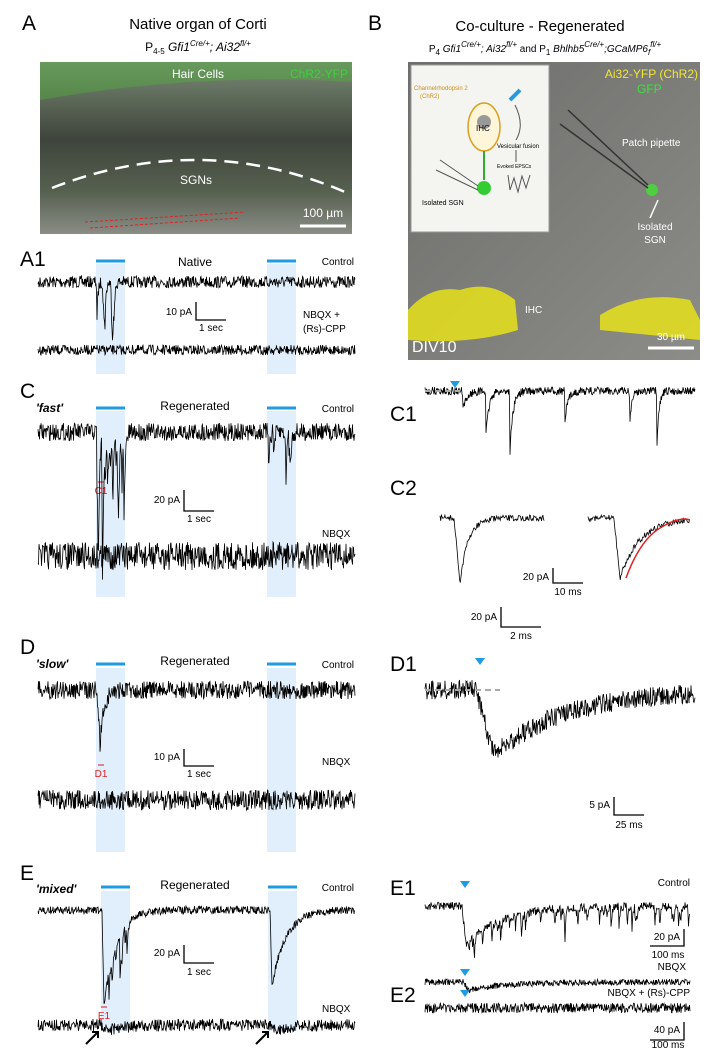 This screenshot has height=1049, width=718. I want to click on micrograph, so click(196, 148).